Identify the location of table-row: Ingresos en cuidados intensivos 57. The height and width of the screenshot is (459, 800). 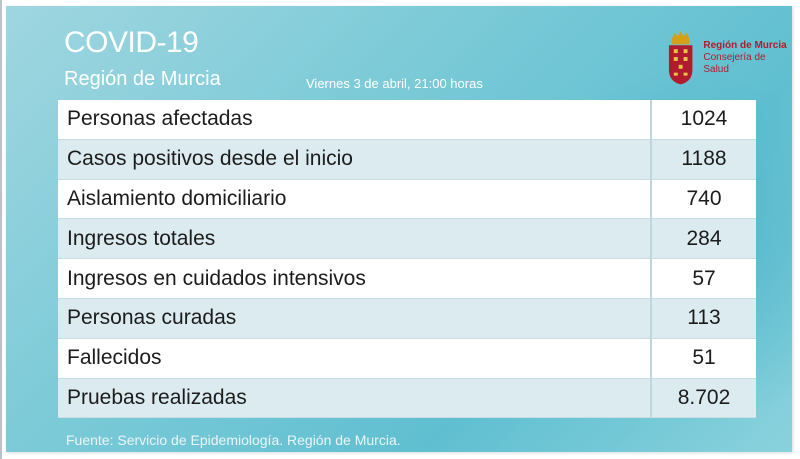
(407, 279).